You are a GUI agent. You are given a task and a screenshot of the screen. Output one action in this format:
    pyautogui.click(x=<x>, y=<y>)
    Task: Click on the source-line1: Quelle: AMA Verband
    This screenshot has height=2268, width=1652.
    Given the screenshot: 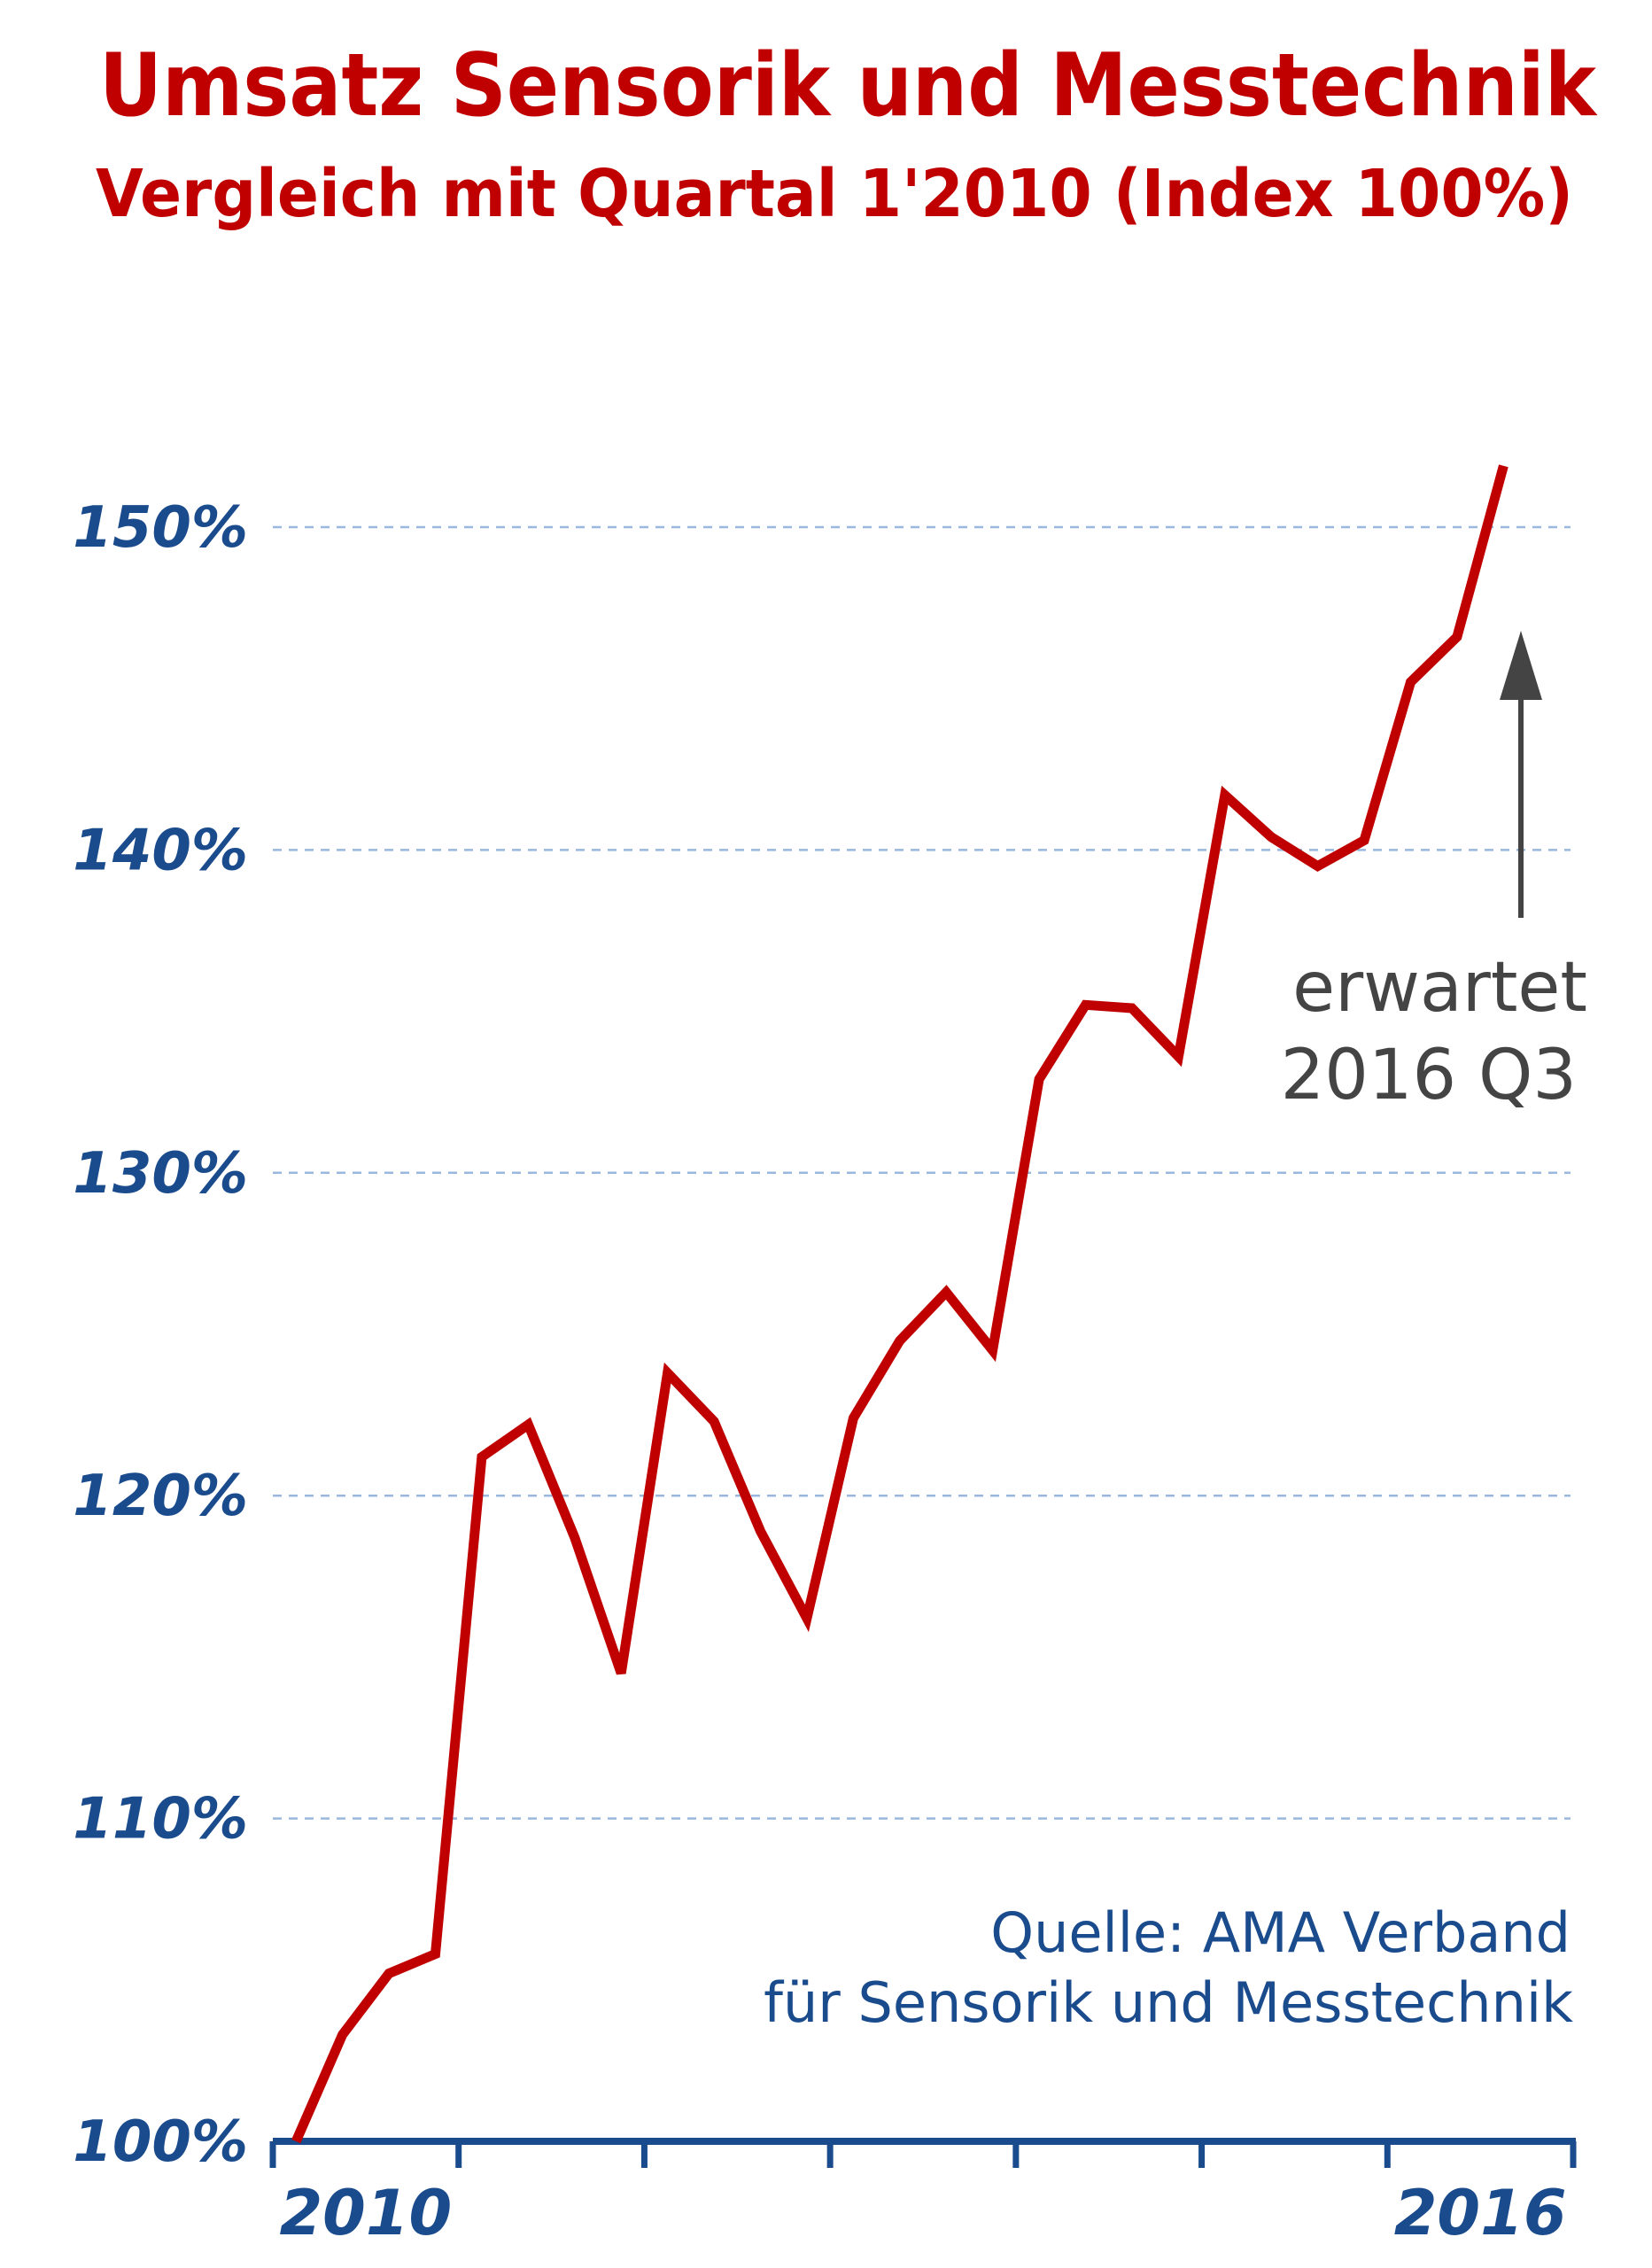 What is the action you would take?
    pyautogui.click(x=1280, y=1932)
    